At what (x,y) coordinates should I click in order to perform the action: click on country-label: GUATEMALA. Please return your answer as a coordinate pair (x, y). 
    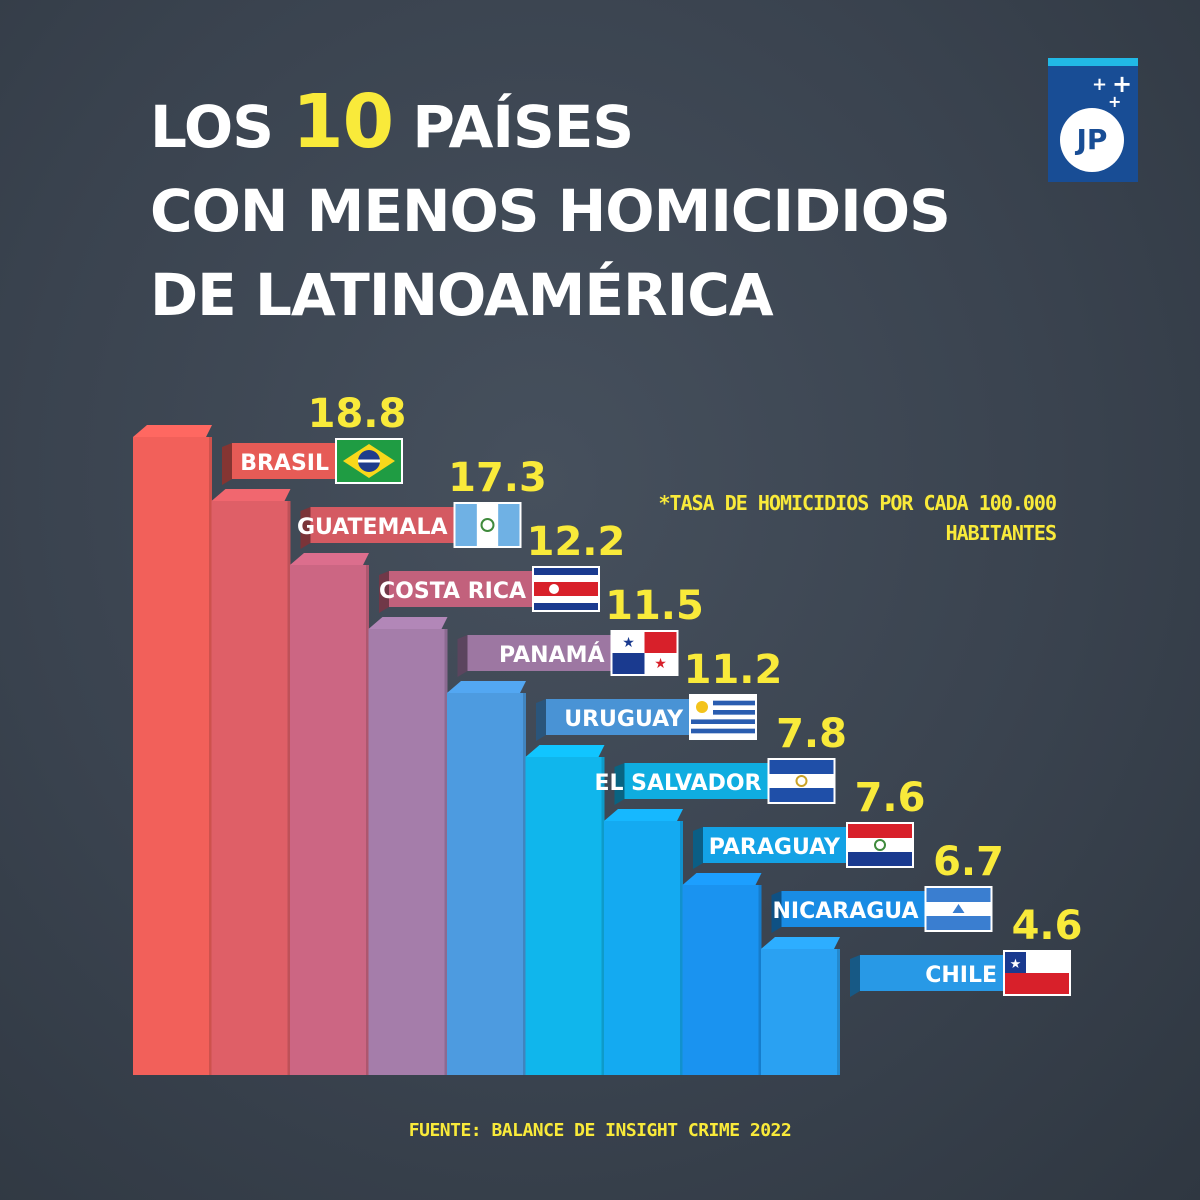
    Looking at the image, I should click on (372, 527).